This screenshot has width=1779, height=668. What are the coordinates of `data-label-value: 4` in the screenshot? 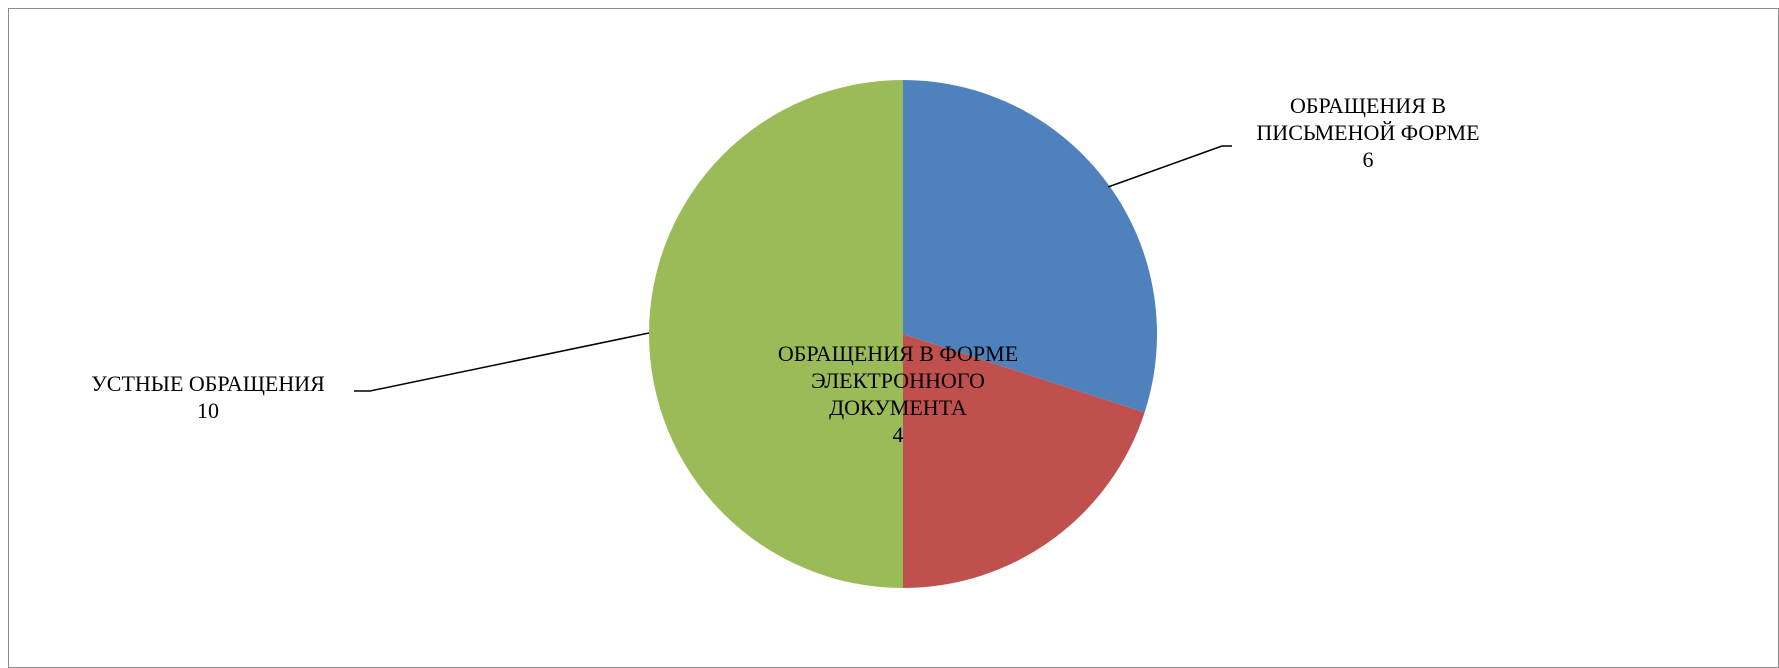 It's located at (898, 434).